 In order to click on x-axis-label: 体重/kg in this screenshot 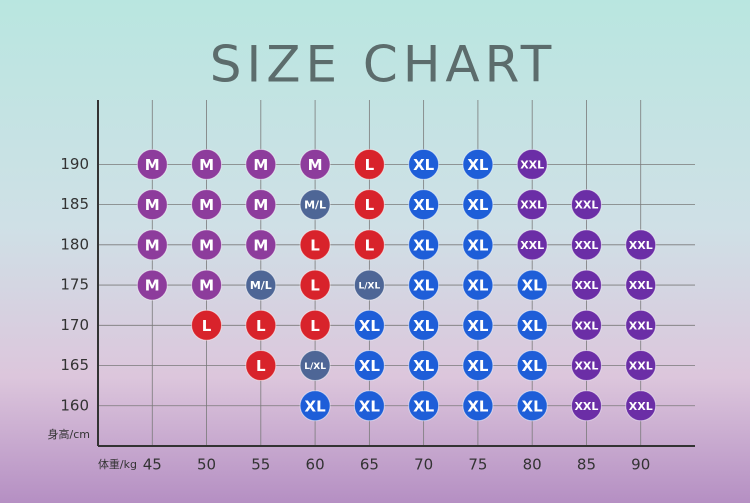, I will do `click(117, 464)`.